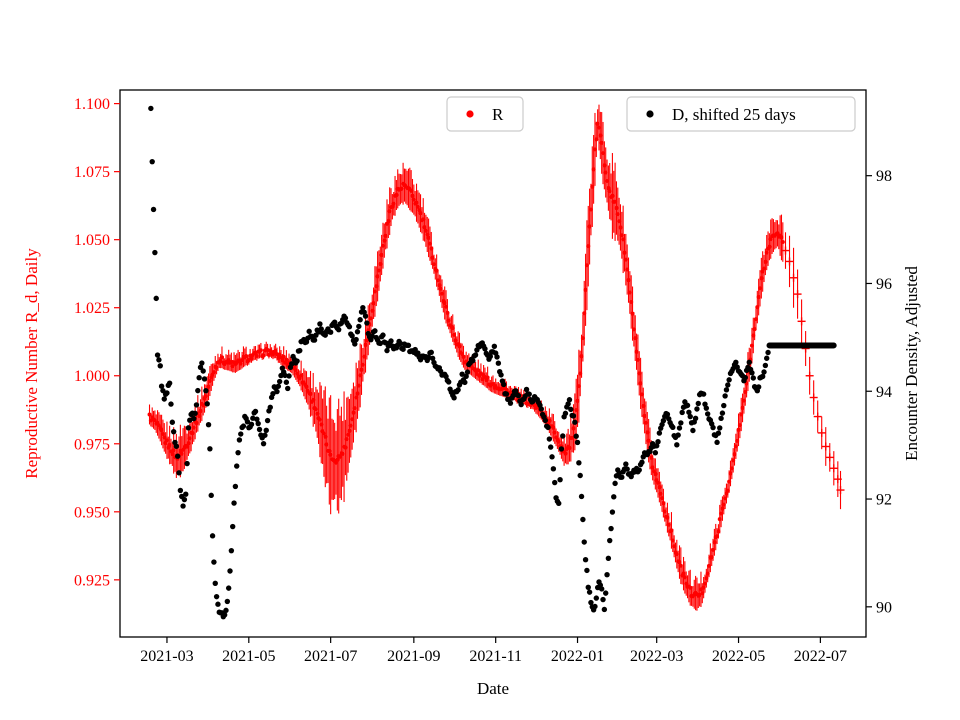  What do you see at coordinates (92, 240) in the screenshot?
I see `svg-text: 1.050` at bounding box center [92, 240].